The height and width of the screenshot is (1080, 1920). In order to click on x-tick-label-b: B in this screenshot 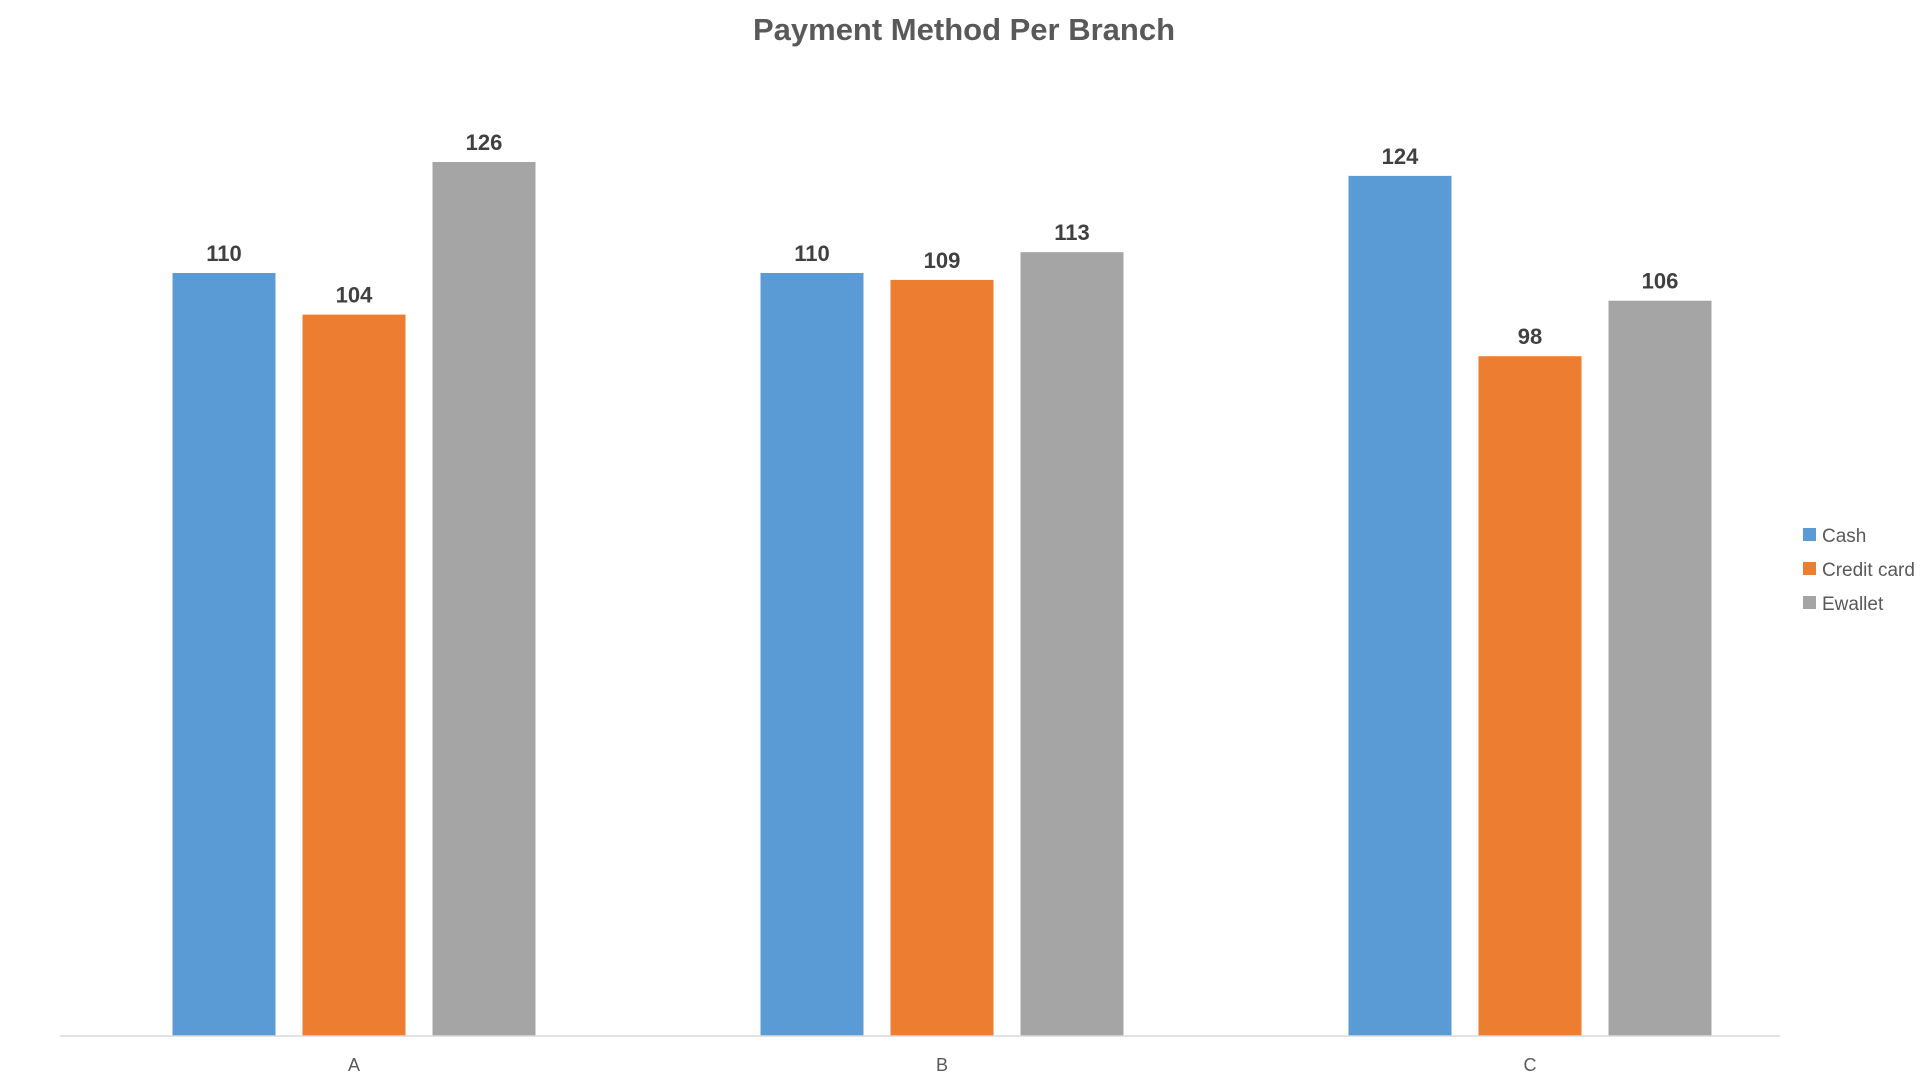, I will do `click(942, 1065)`.